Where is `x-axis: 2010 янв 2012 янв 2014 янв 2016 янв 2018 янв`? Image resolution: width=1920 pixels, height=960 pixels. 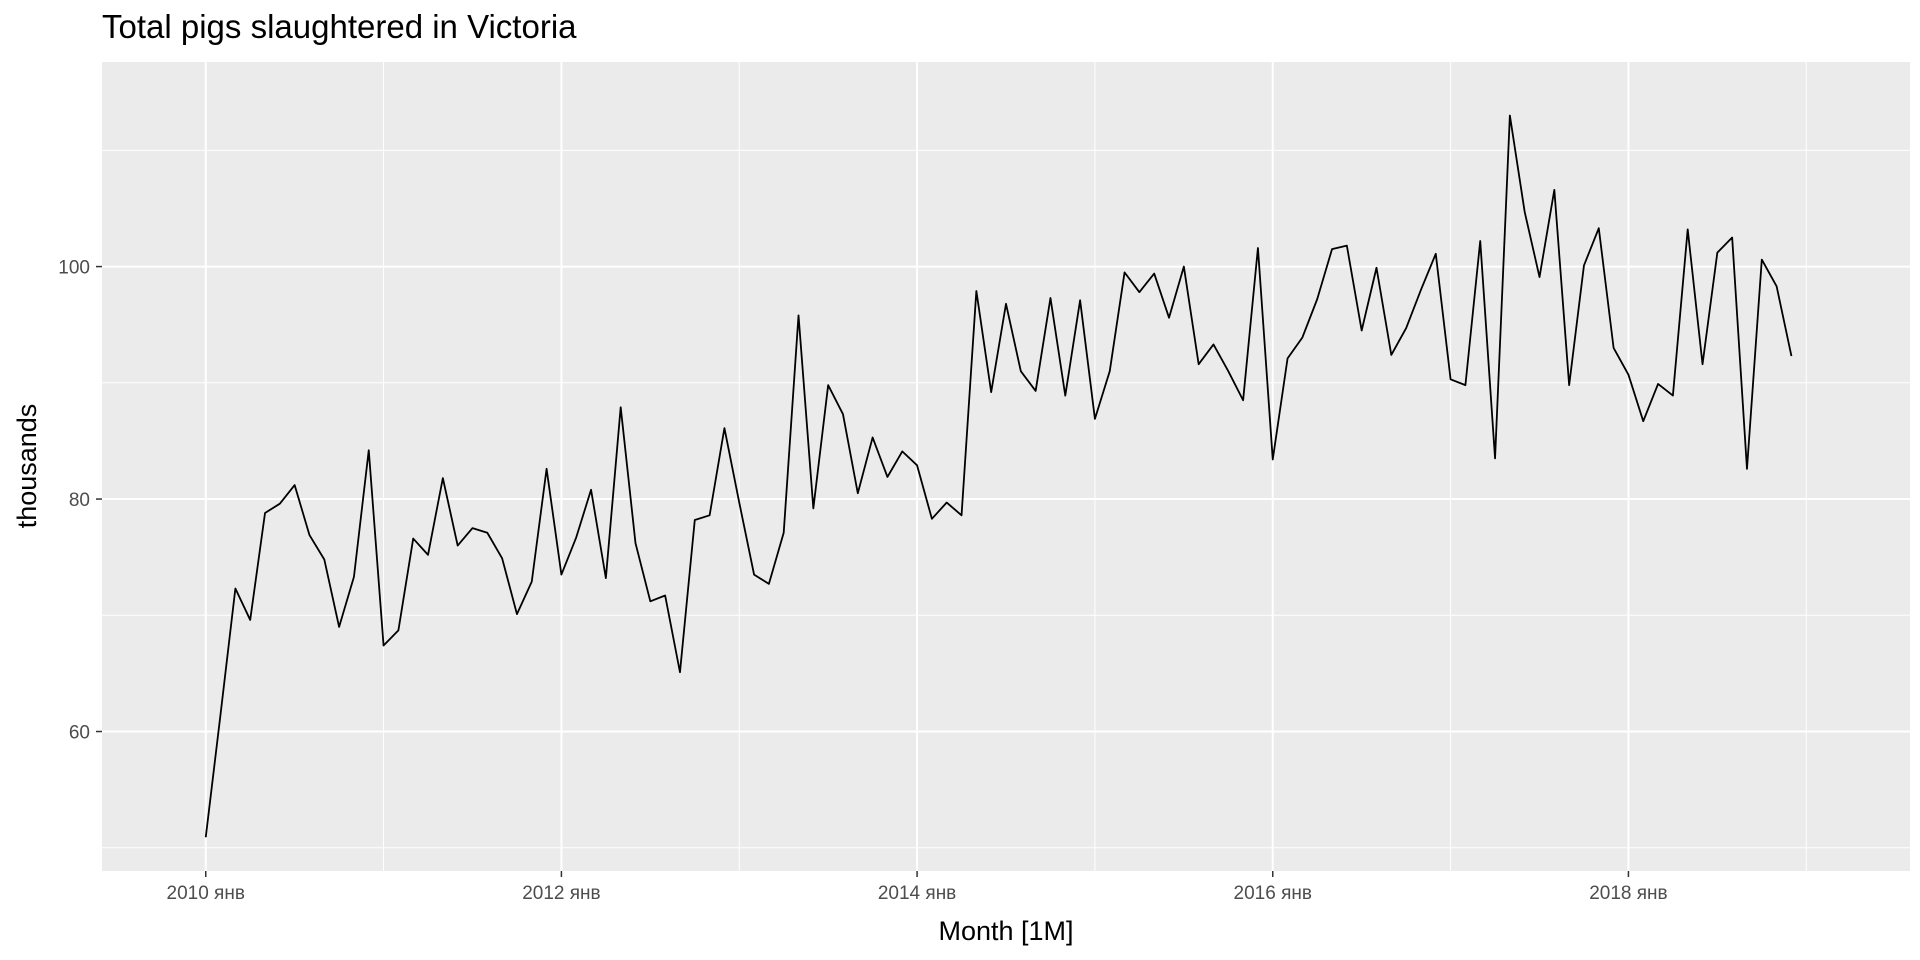
x-axis: 2010 янв 2012 янв 2014 янв 2016 янв 2018 янв is located at coordinates (917, 887).